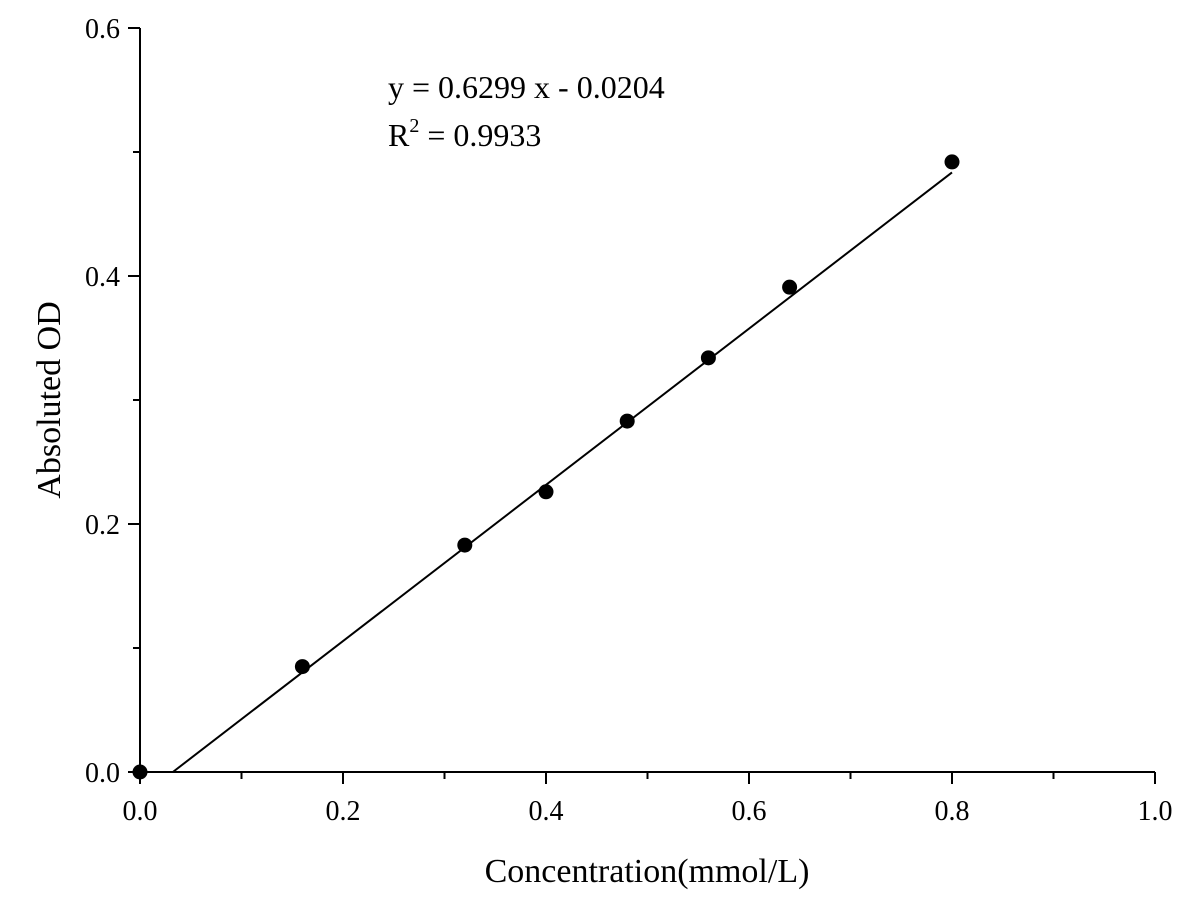 This screenshot has height=900, width=1200. I want to click on y-tick-label: 0.4, so click(102, 277).